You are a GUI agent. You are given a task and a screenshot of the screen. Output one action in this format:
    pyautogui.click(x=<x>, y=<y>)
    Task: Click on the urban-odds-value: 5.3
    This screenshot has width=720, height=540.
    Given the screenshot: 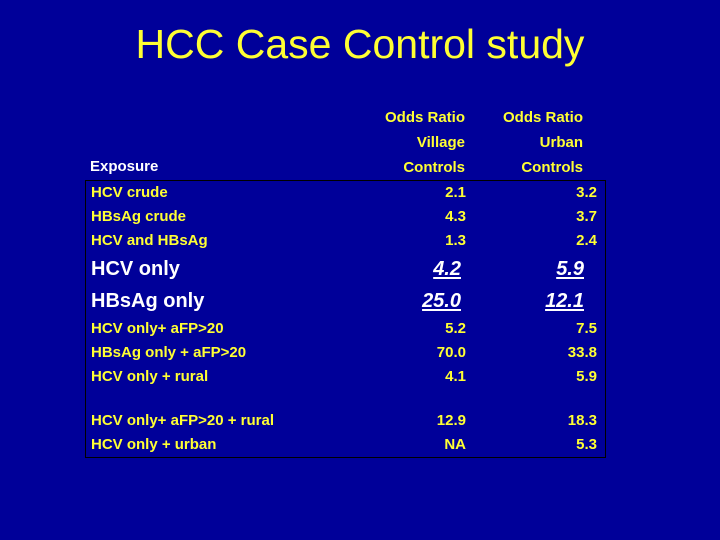 What is the action you would take?
    pyautogui.click(x=586, y=444)
    